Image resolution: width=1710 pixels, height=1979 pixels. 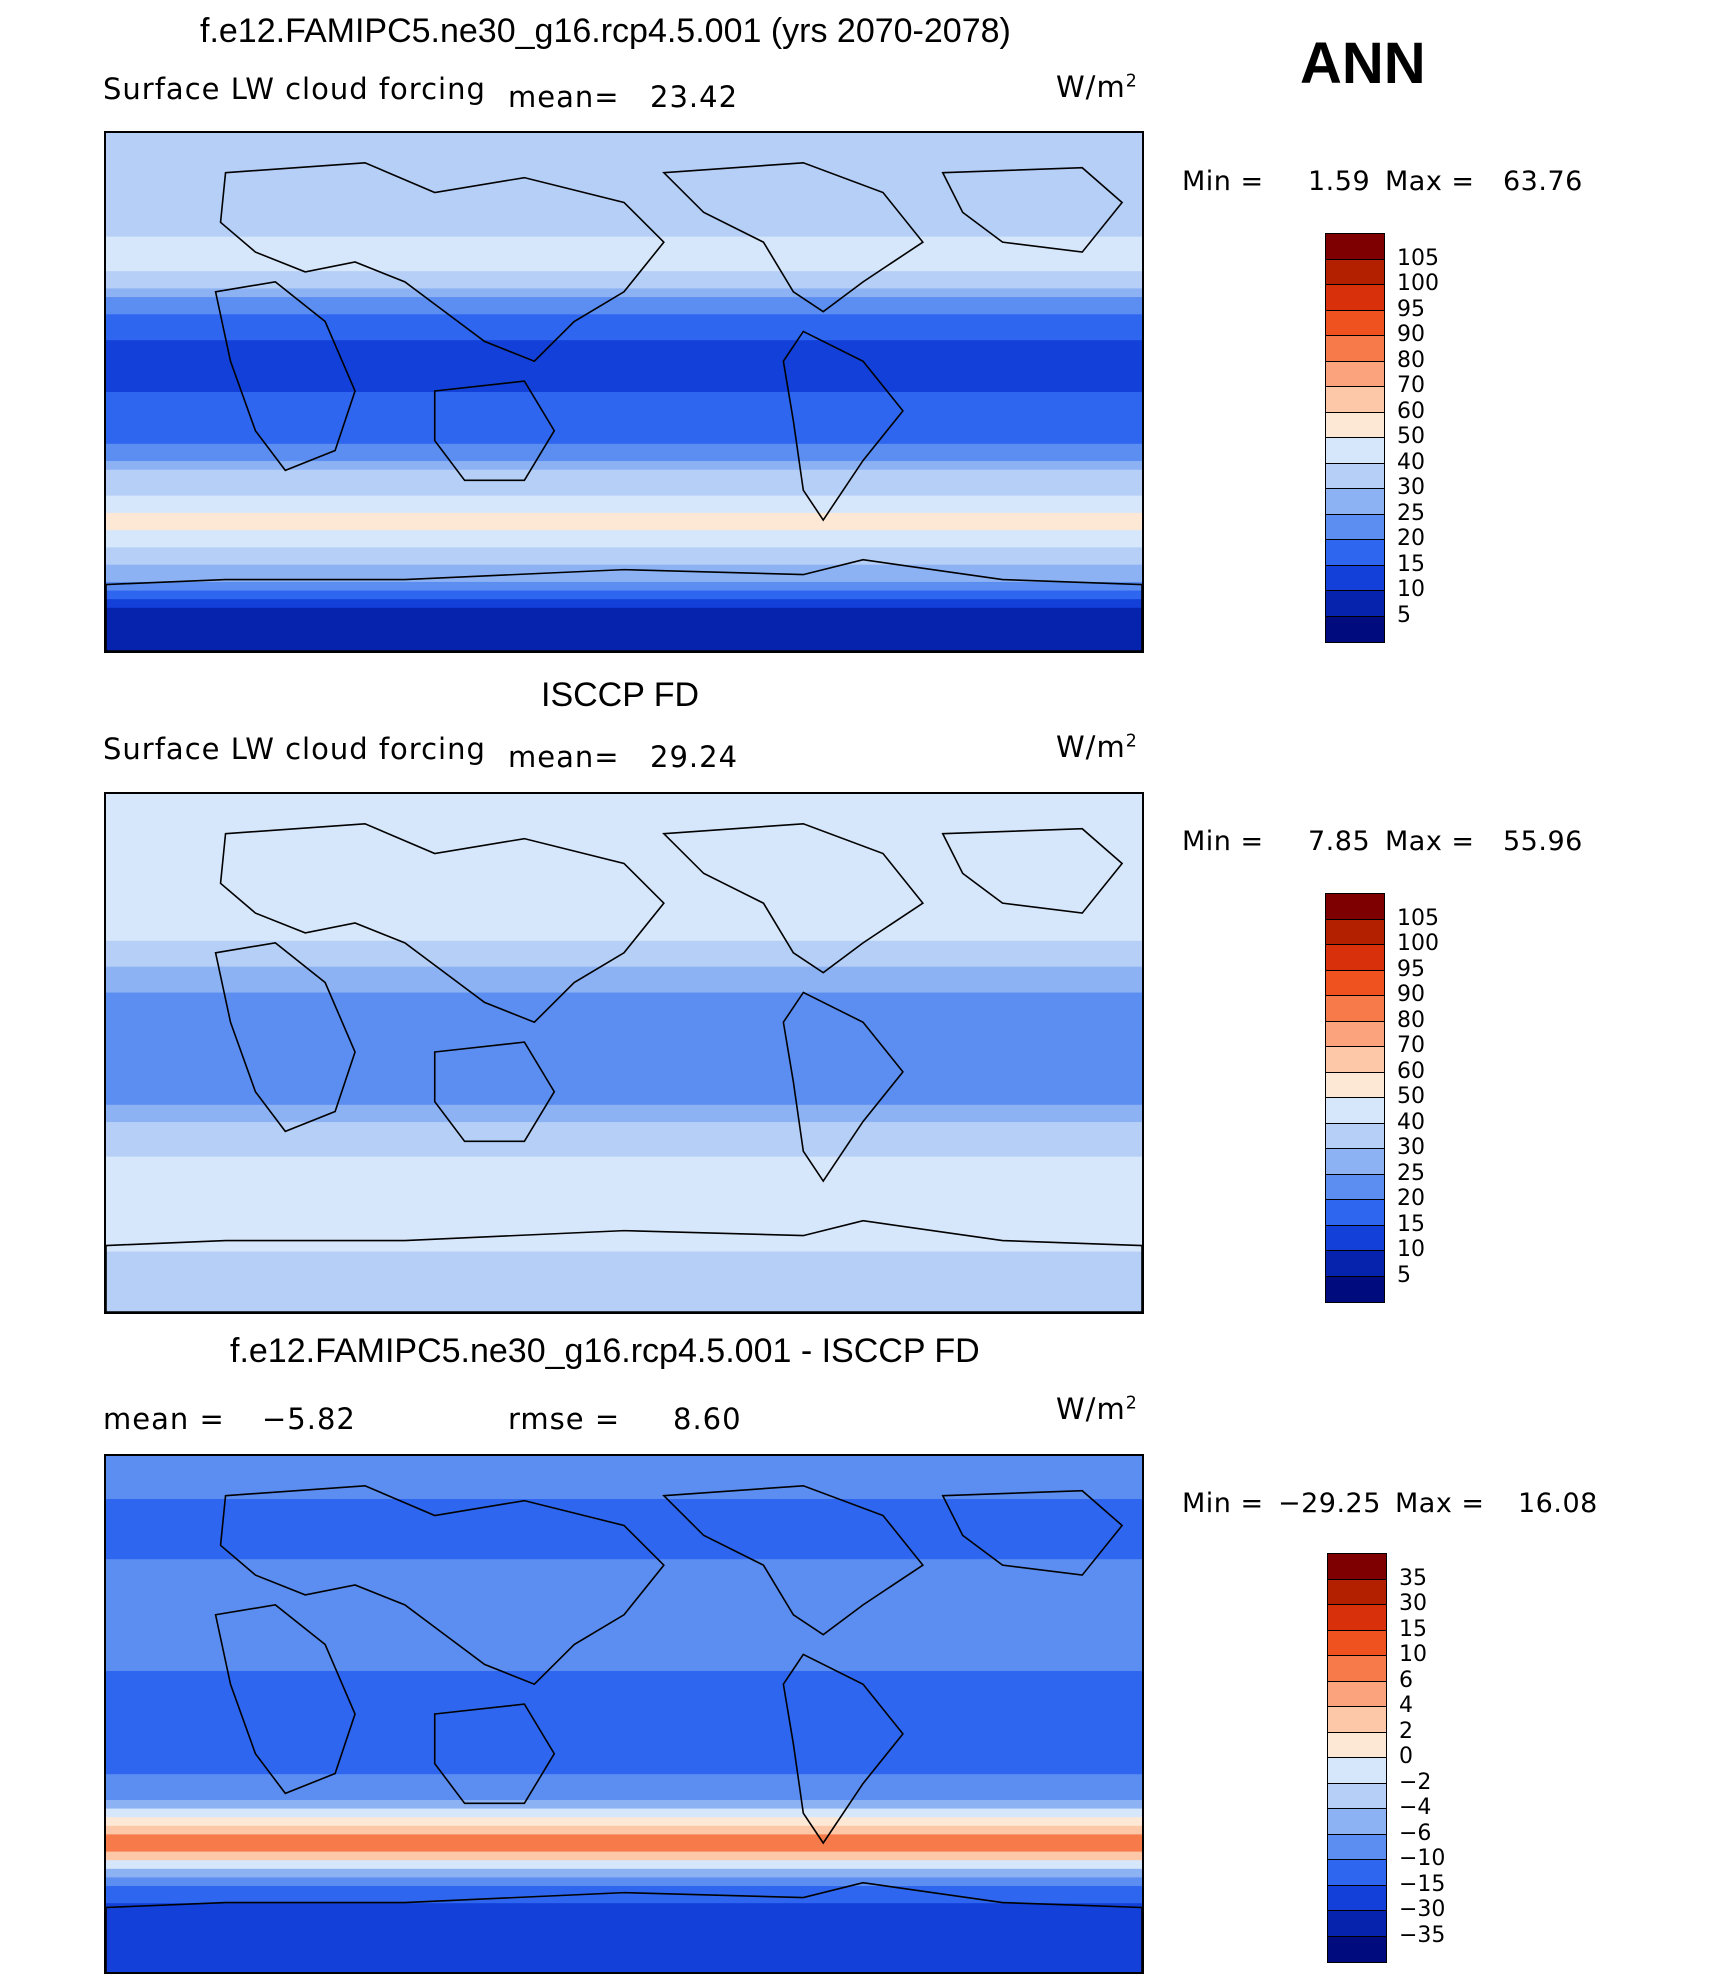 I want to click on panel3-max-label: Max =, so click(x=1440, y=1503).